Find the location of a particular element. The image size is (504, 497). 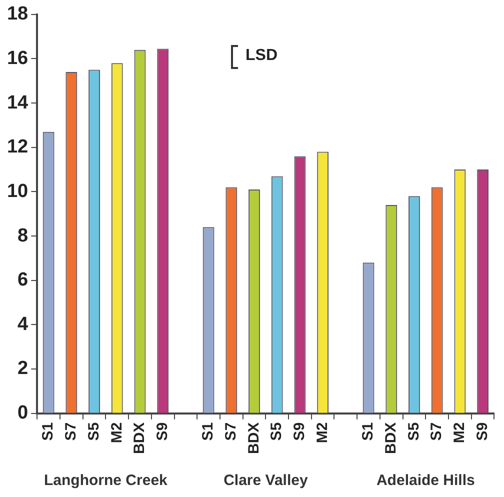

y-tick-label: 6 is located at coordinates (23, 280).